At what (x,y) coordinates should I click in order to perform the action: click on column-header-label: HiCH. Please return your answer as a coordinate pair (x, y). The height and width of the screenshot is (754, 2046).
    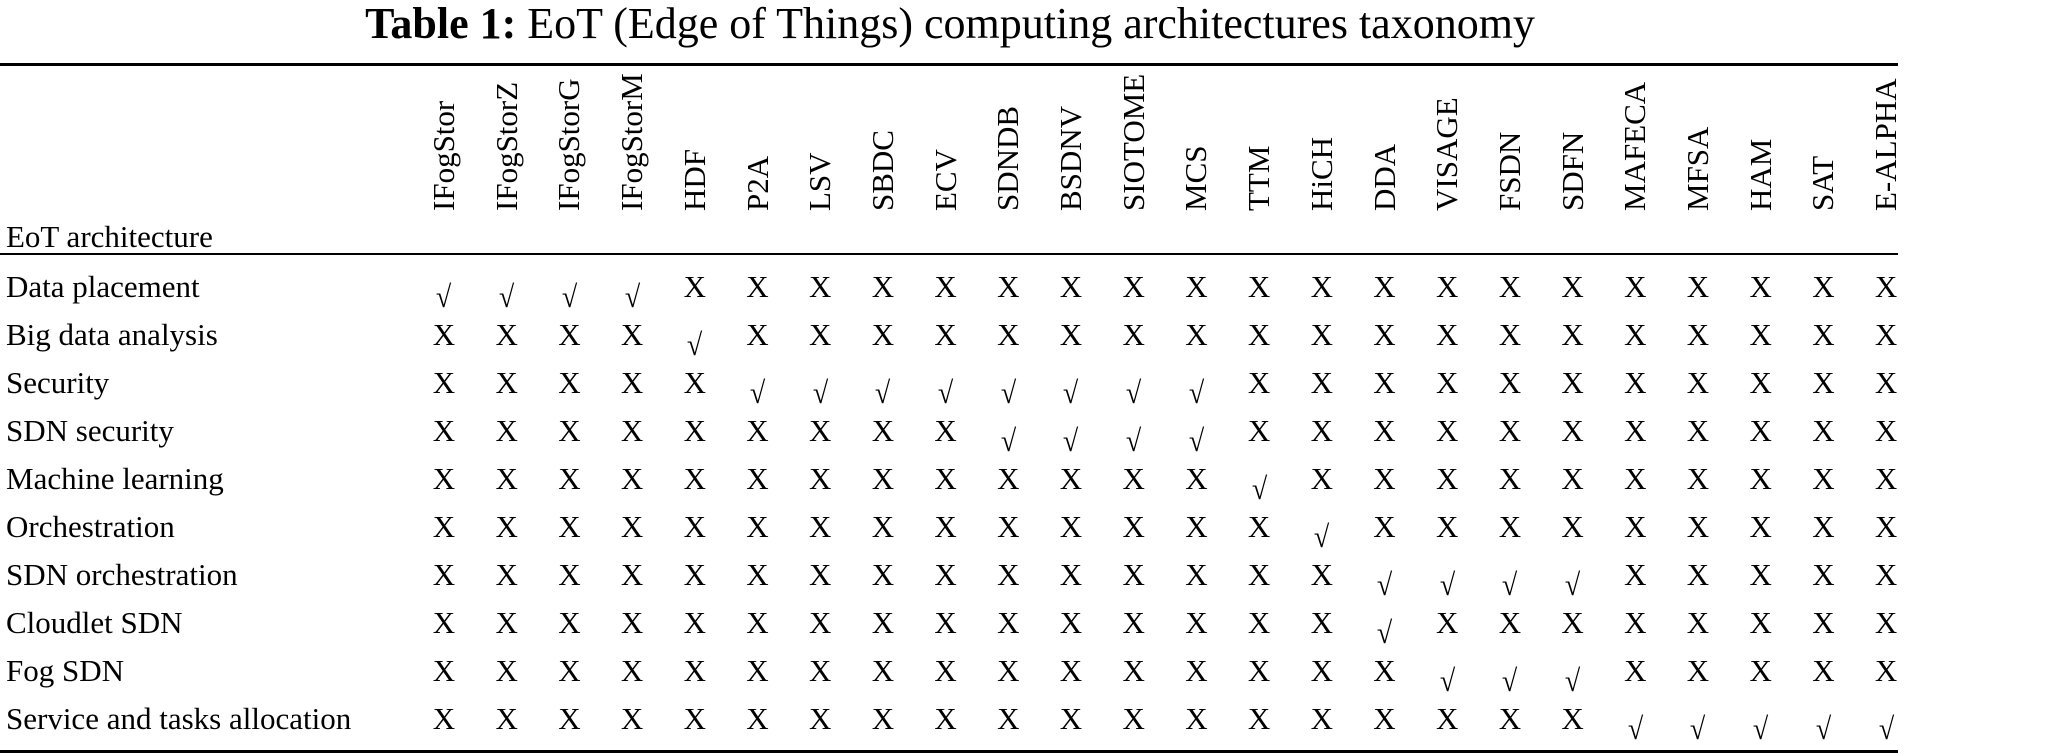
    Looking at the image, I should click on (1321, 173).